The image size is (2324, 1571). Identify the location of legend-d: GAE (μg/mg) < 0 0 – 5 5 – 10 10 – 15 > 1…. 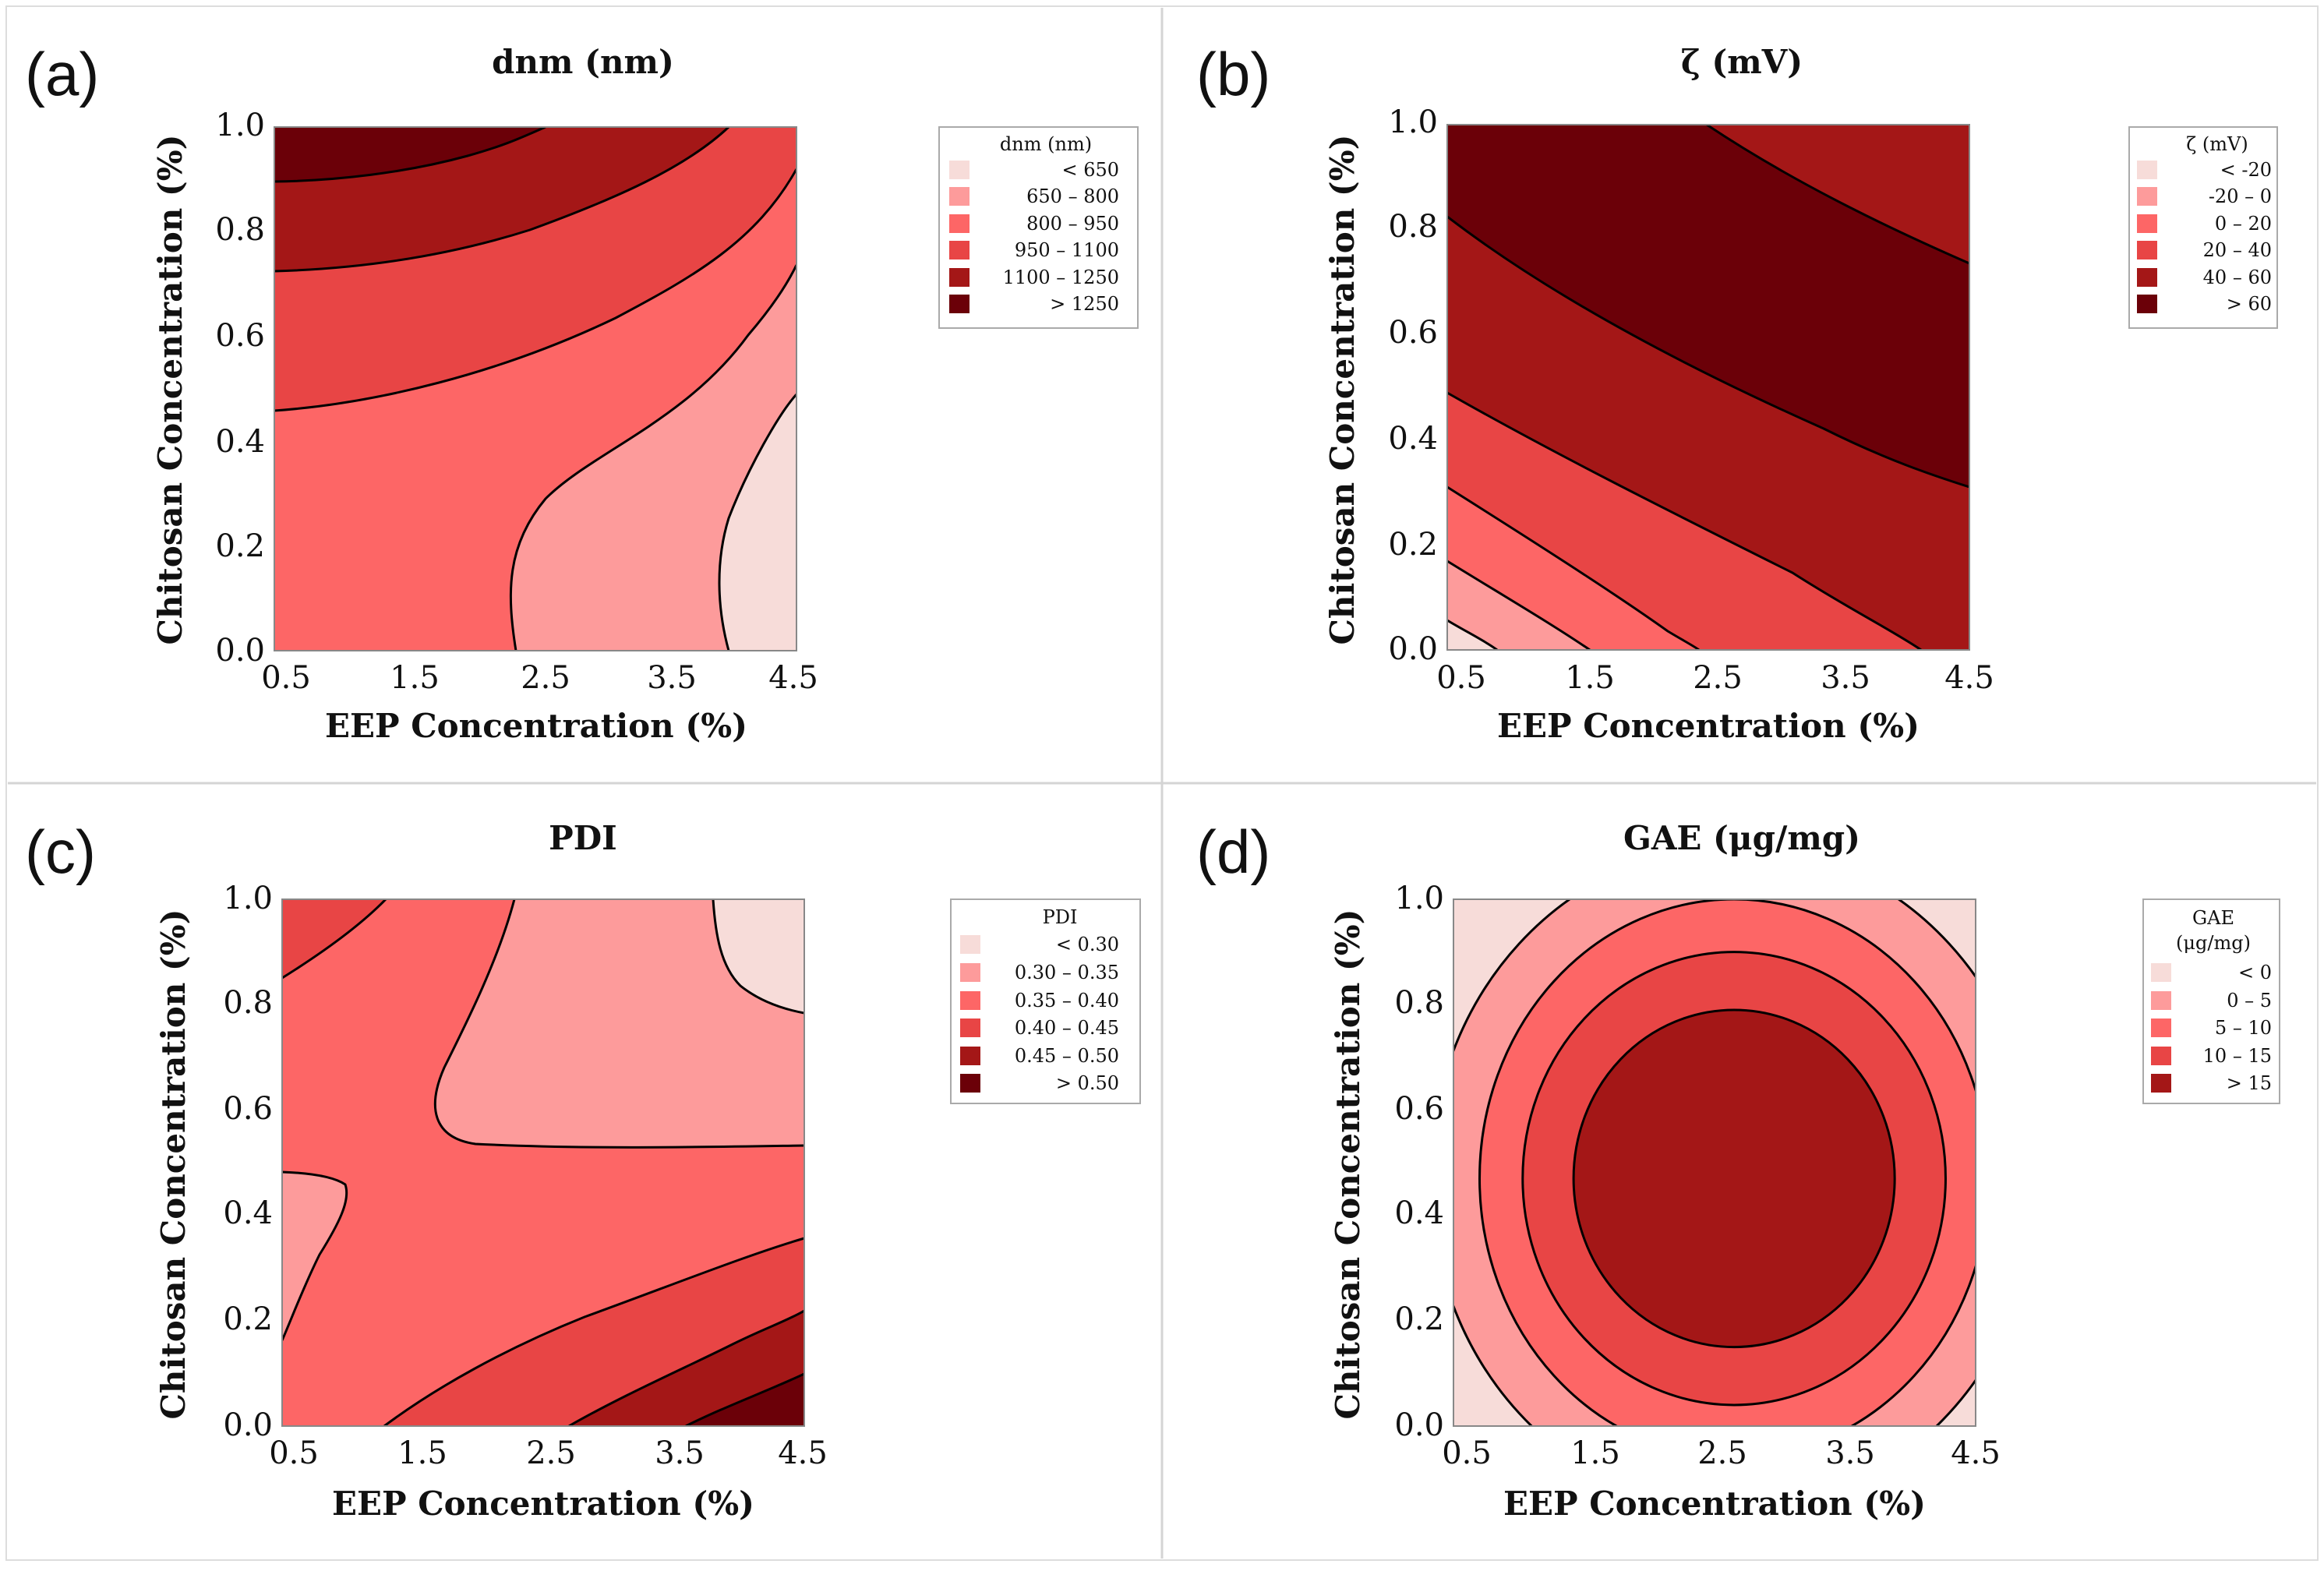
(2211, 1001).